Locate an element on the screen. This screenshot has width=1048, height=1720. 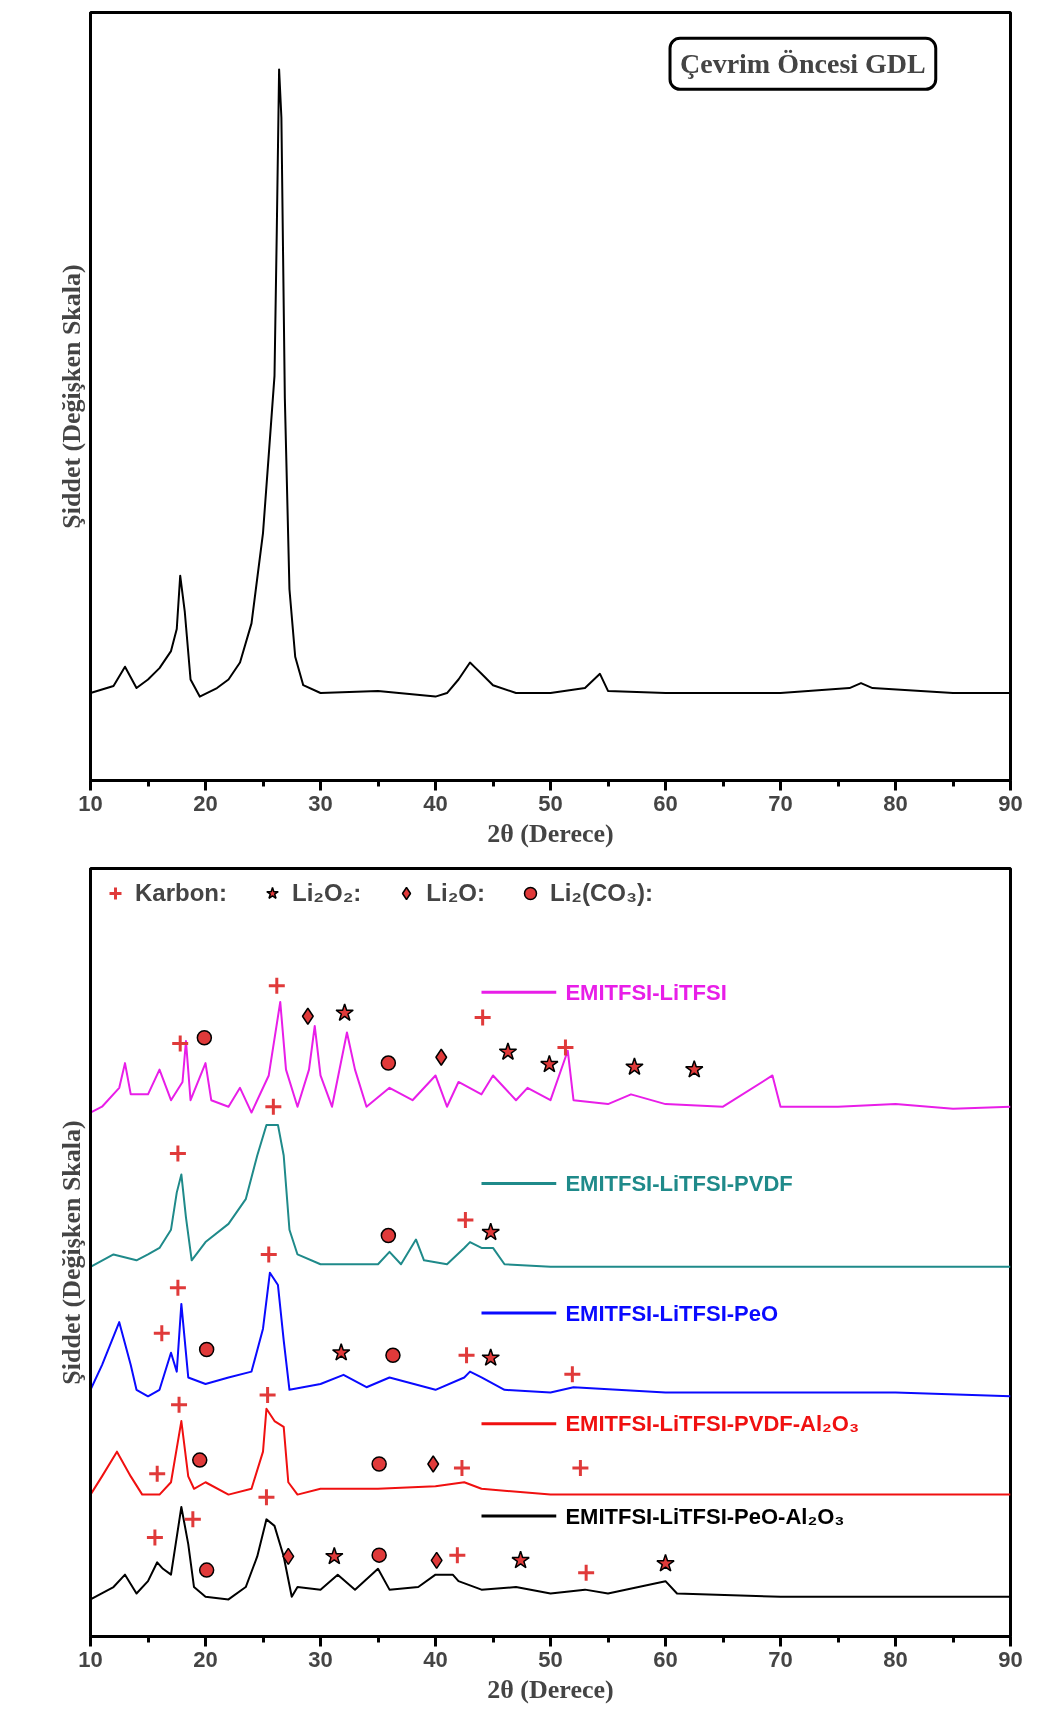
legend-label: EMITFSI-LiTFSI-PVDF-Al₂O₃ is located at coordinates (712, 1424).